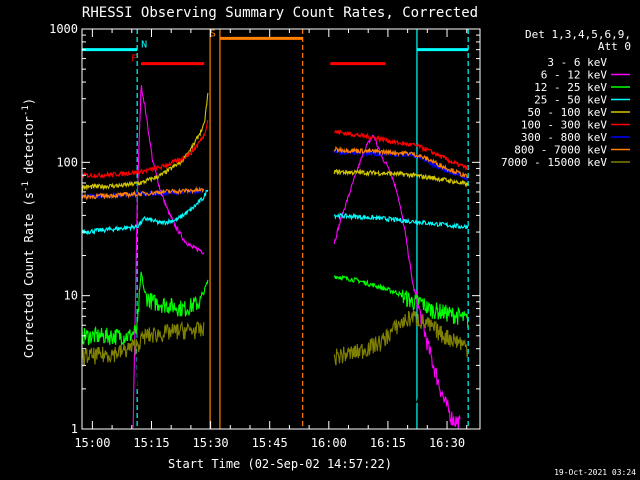 The image size is (640, 480). I want to click on legend-label-0: 3 - 6 keV, so click(577, 62).